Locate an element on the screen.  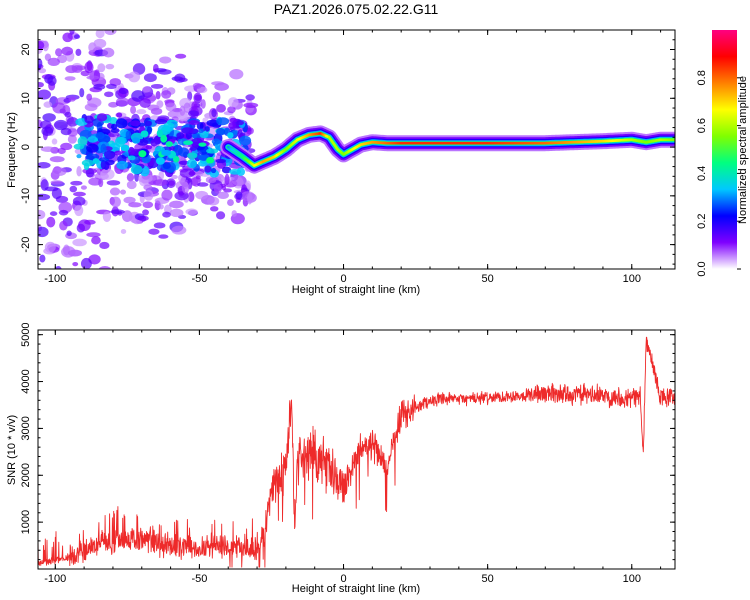
x-tick-label: -100 is located at coordinates (55, 579).